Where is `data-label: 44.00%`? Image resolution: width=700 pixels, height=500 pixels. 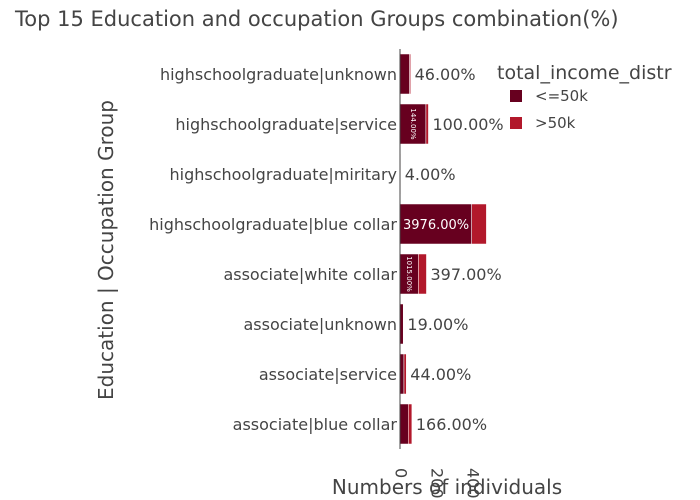 data-label: 44.00% is located at coordinates (440, 374).